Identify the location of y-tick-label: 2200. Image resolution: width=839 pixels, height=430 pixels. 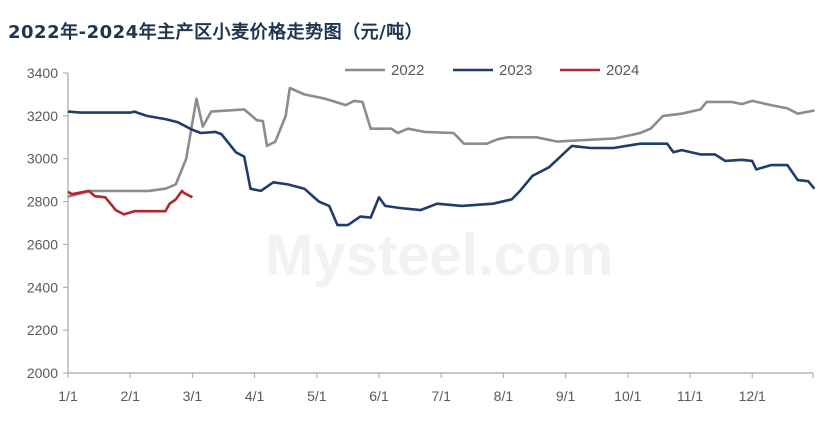
(42, 330).